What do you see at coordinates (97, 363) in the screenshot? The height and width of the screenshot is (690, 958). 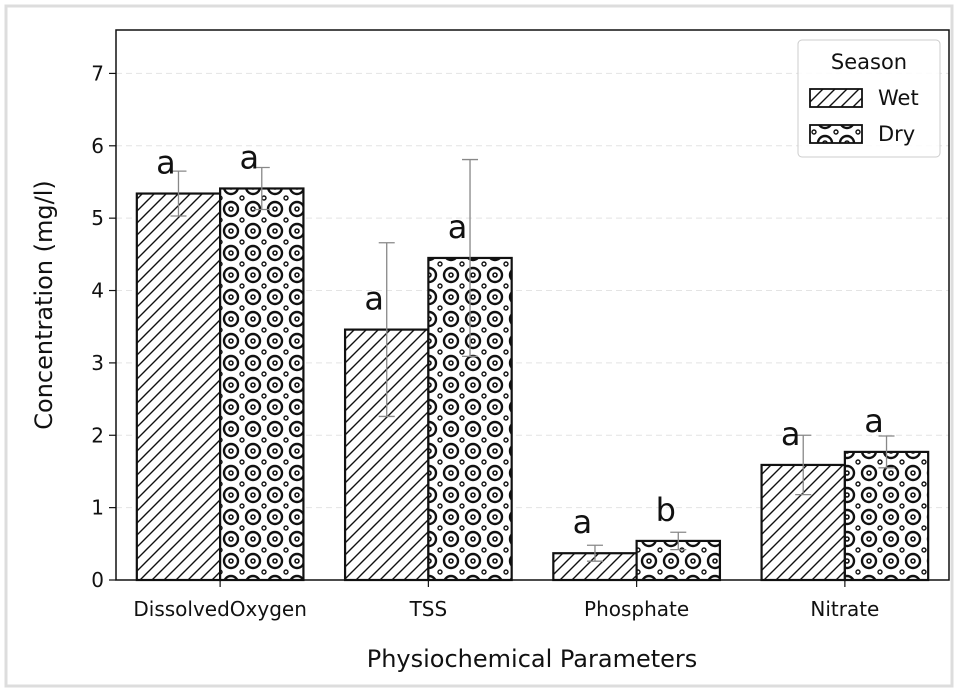 I see `y-tick-label: 3` at bounding box center [97, 363].